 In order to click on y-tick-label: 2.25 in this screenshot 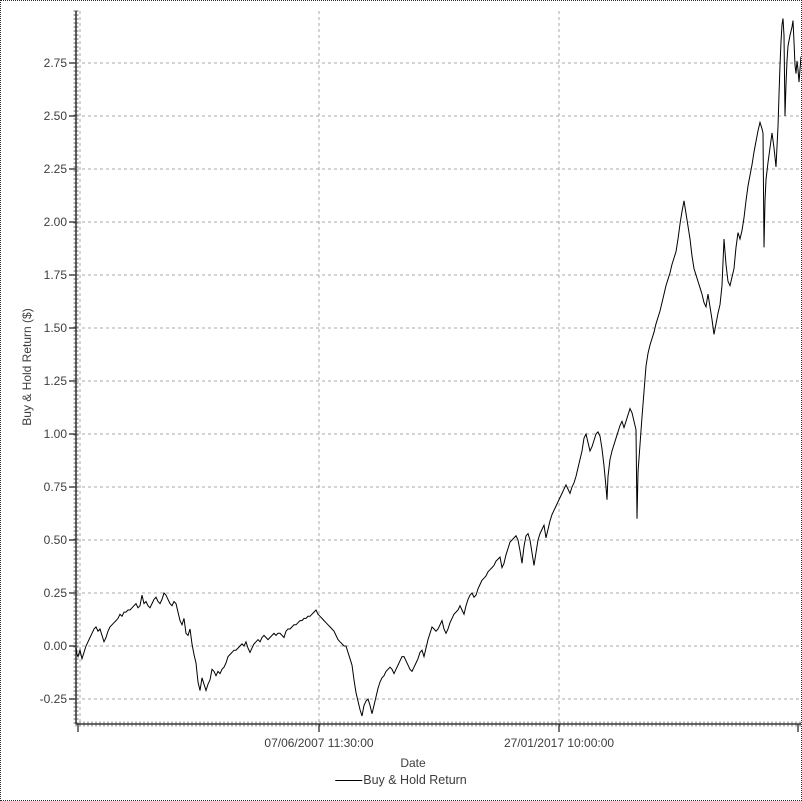, I will do `click(55, 169)`.